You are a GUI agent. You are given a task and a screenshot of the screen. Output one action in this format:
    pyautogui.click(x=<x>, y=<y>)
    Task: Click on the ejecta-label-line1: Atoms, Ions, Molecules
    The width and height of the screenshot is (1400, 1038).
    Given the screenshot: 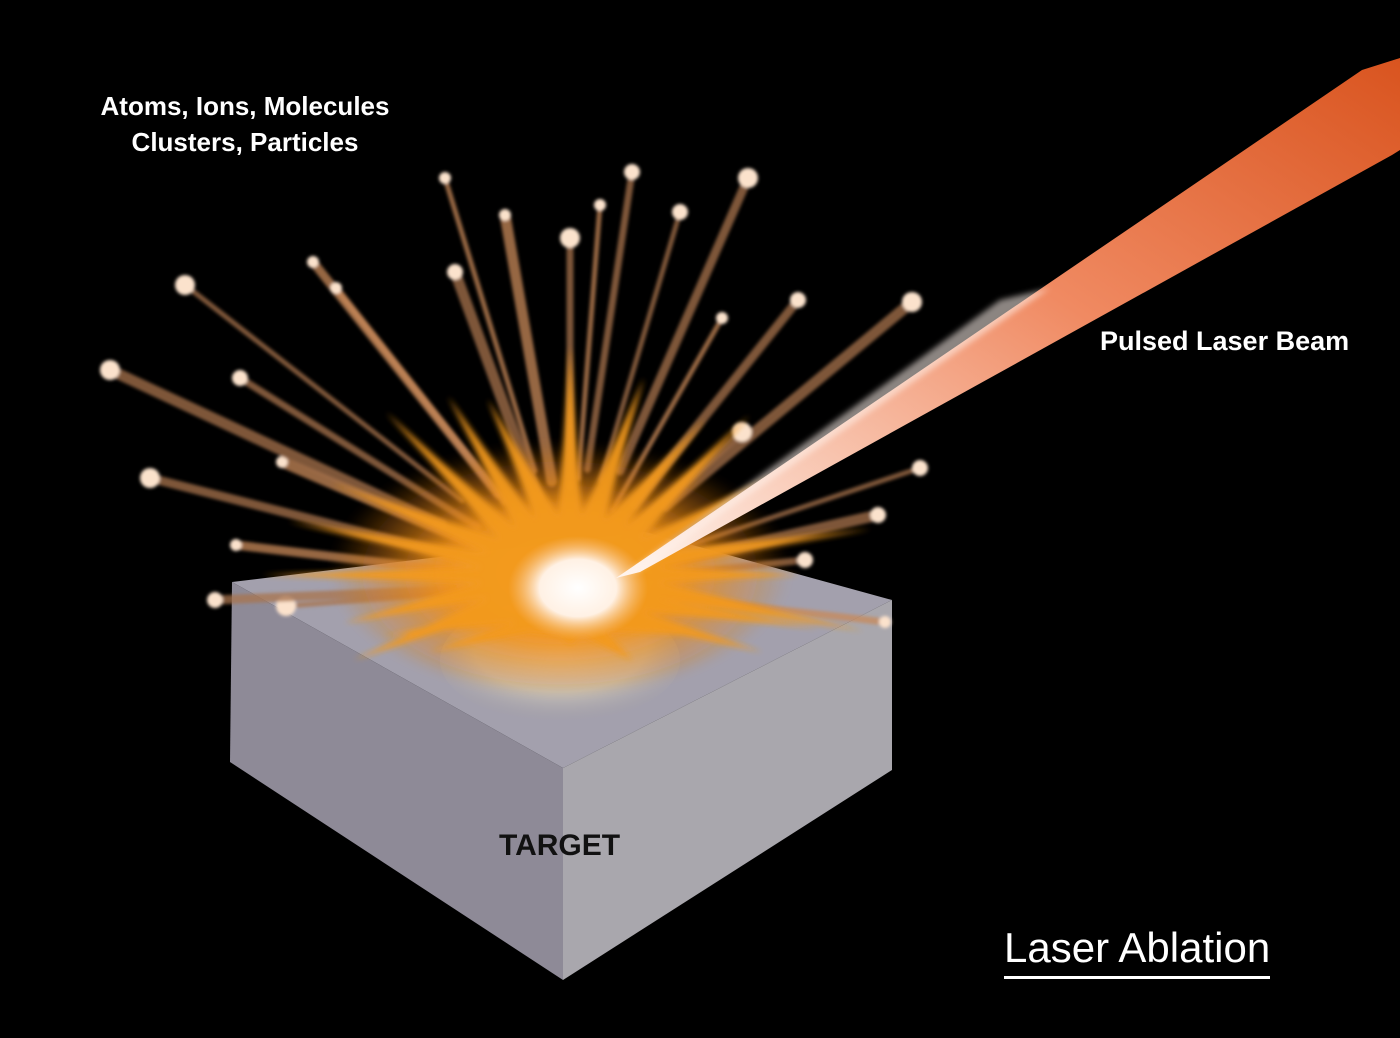 What is the action you would take?
    pyautogui.click(x=245, y=106)
    